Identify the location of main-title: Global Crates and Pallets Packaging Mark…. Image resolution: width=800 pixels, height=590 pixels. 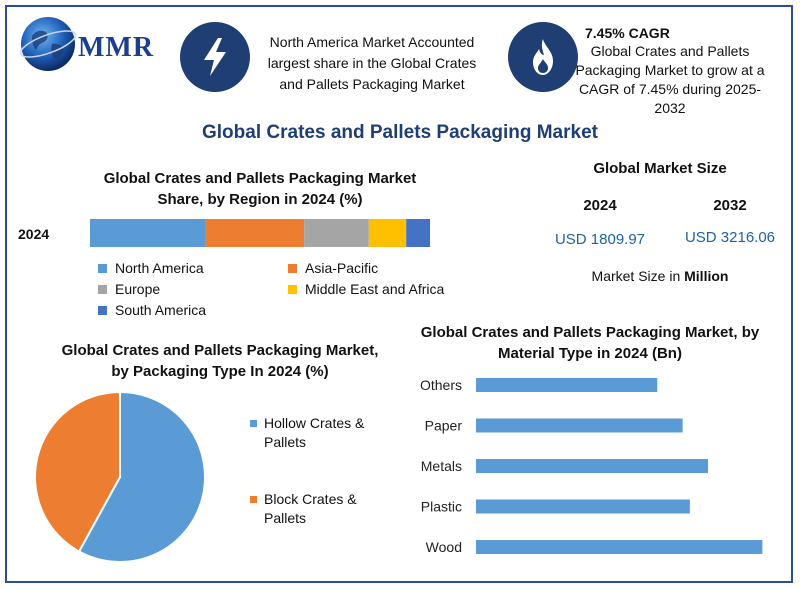
(400, 132).